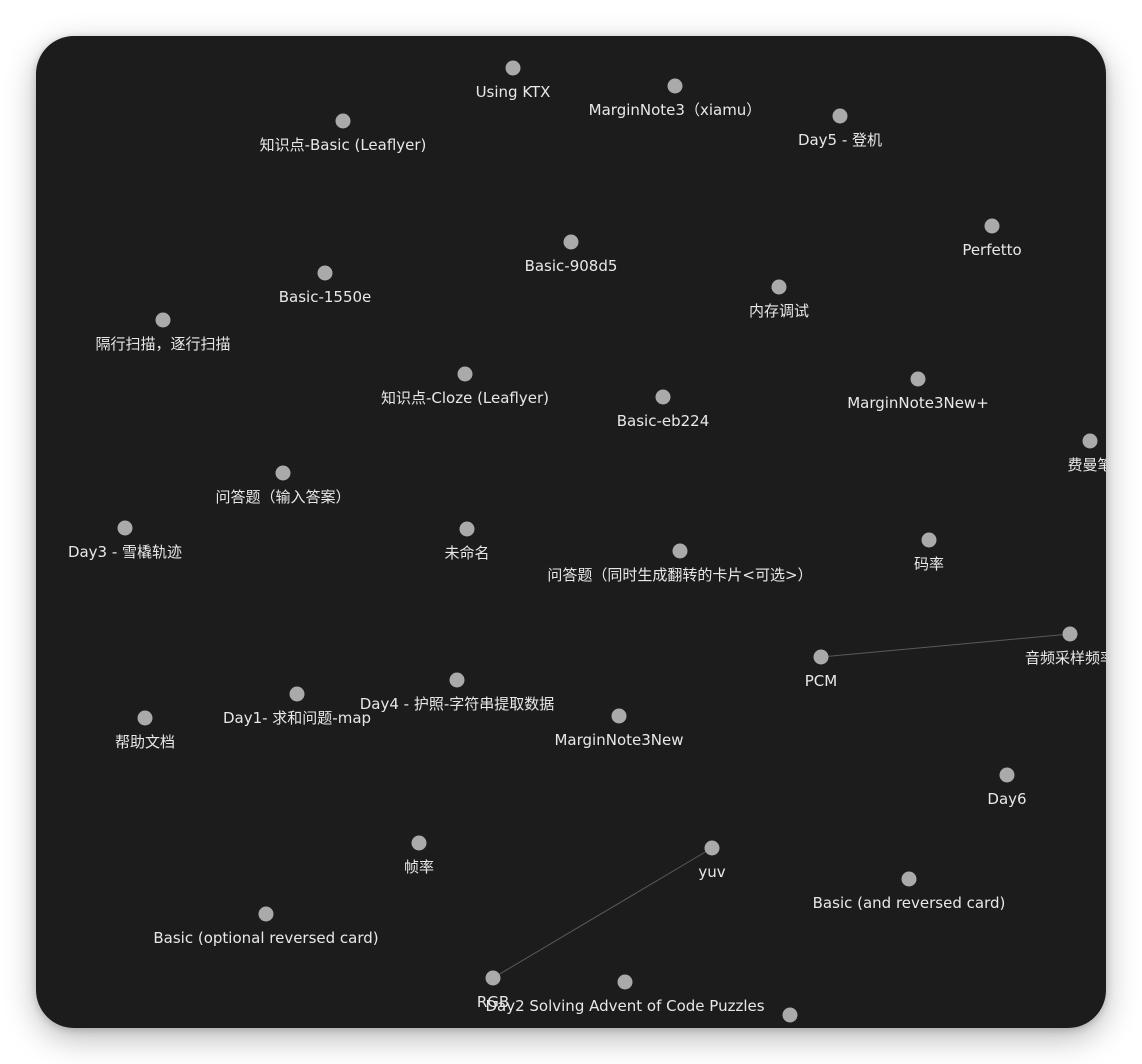  Describe the element at coordinates (265, 938) in the screenshot. I see `graph-node-label: Basic (optional reversed card)` at that location.